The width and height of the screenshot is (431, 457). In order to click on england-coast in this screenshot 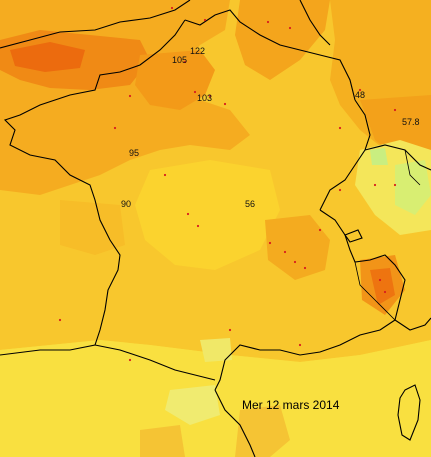, I will do `click(95, 24)`.